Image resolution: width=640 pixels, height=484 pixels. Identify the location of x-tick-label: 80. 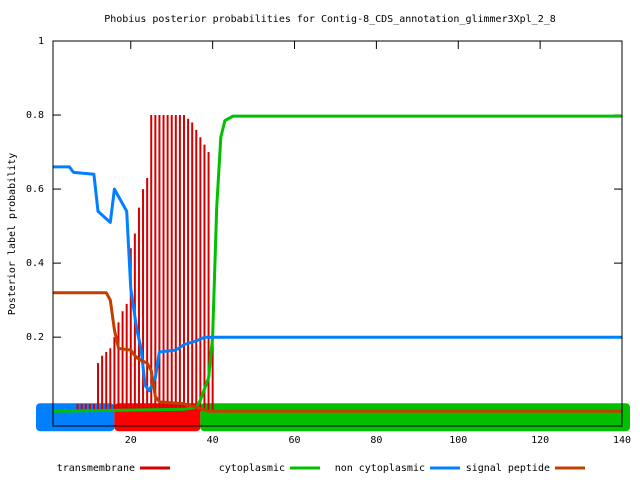
(376, 440).